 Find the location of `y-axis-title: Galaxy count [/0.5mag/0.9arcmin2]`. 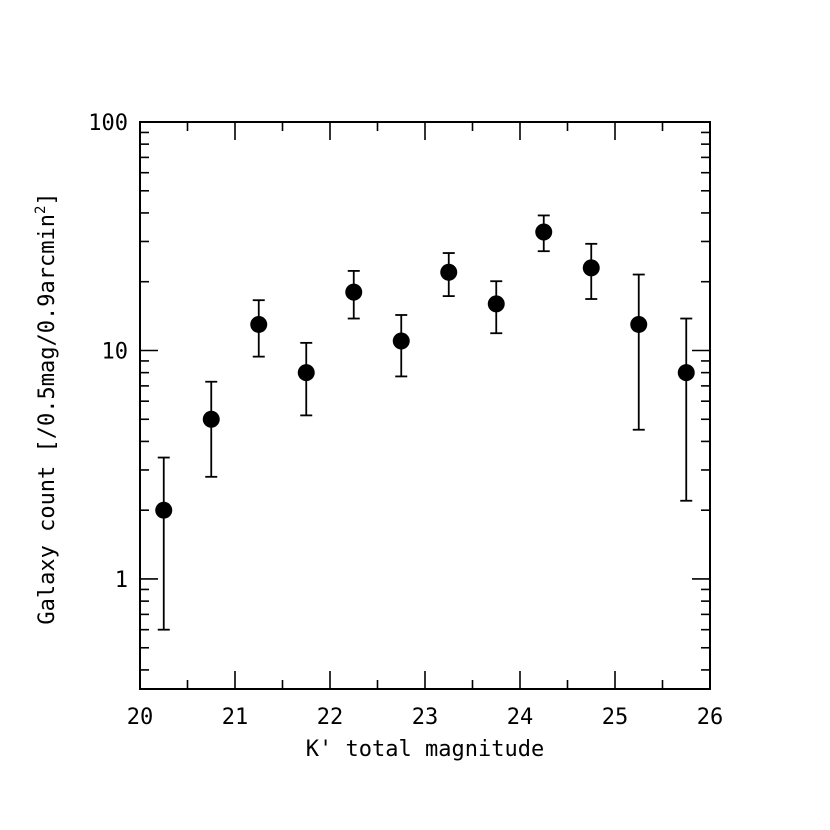

y-axis-title: Galaxy count [/0.5mag/0.9arcmin2] is located at coordinates (46, 408).